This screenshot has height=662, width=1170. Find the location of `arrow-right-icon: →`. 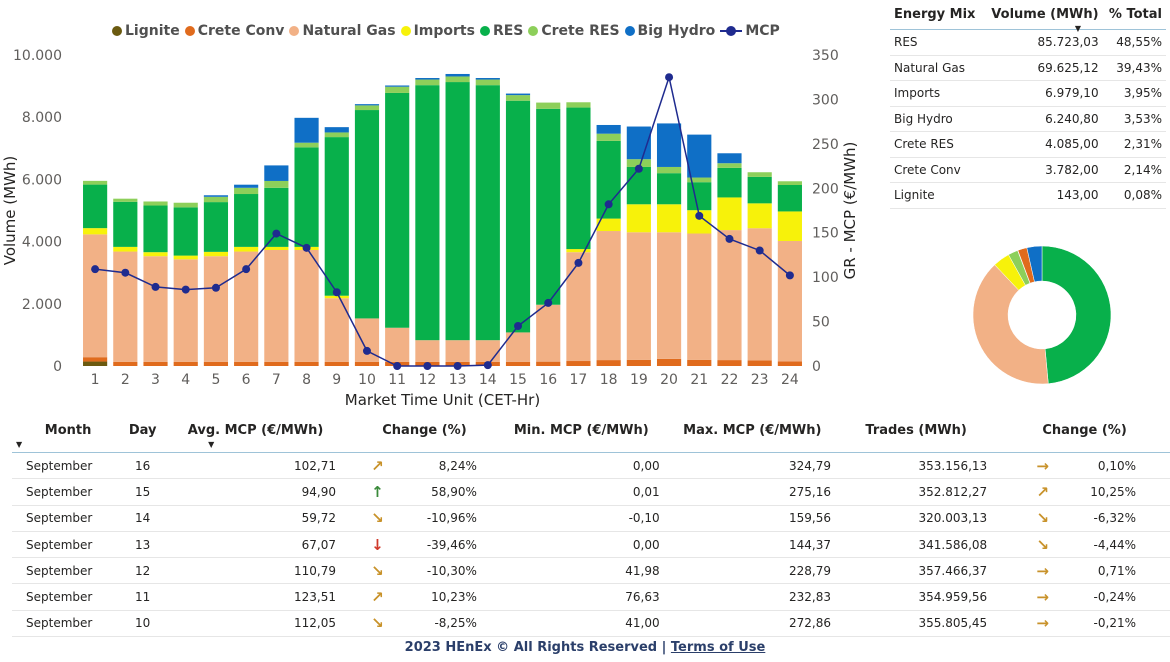

arrow-right-icon: → is located at coordinates (1043, 571).